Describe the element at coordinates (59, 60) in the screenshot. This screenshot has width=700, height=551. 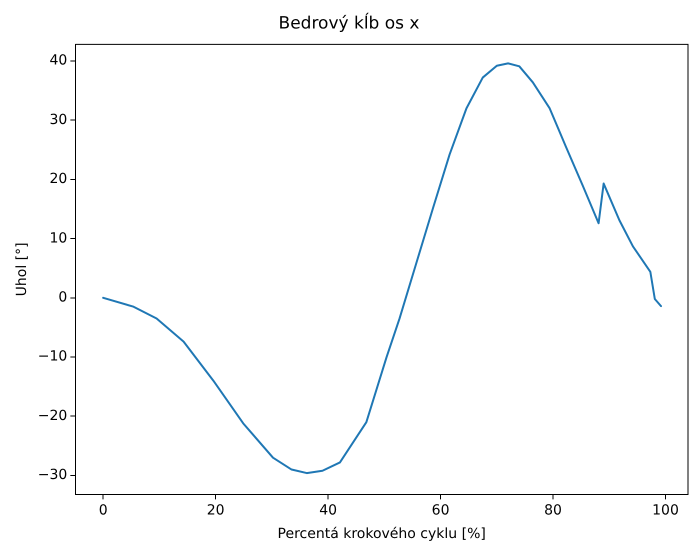
I see `y-tick-label: 40` at that location.